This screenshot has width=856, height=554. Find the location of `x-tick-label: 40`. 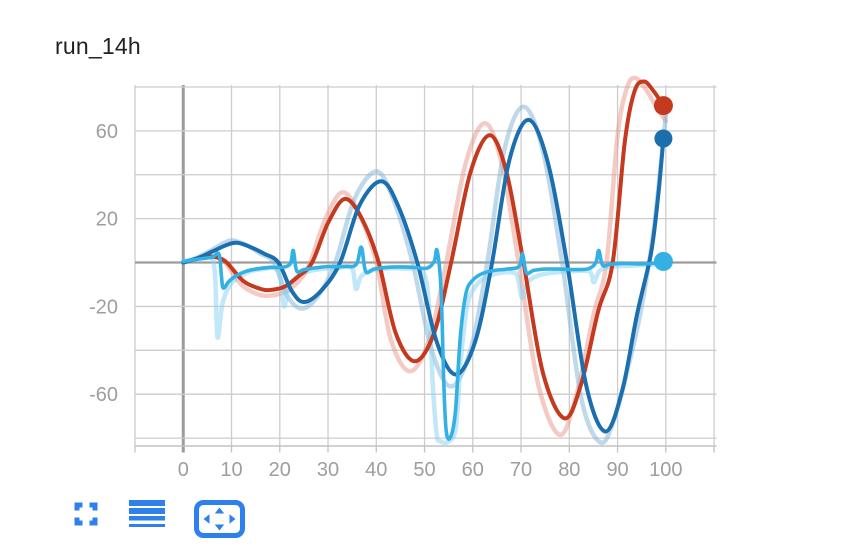

x-tick-label: 40 is located at coordinates (376, 470).